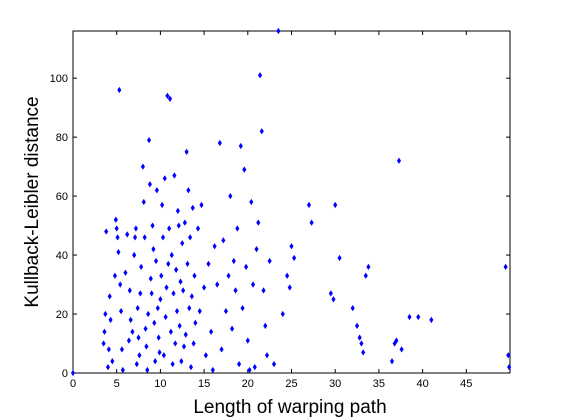 Image resolution: width=561 pixels, height=420 pixels. What do you see at coordinates (32, 201) in the screenshot?
I see `y-axis-title: Kullback-Leibler distance` at bounding box center [32, 201].